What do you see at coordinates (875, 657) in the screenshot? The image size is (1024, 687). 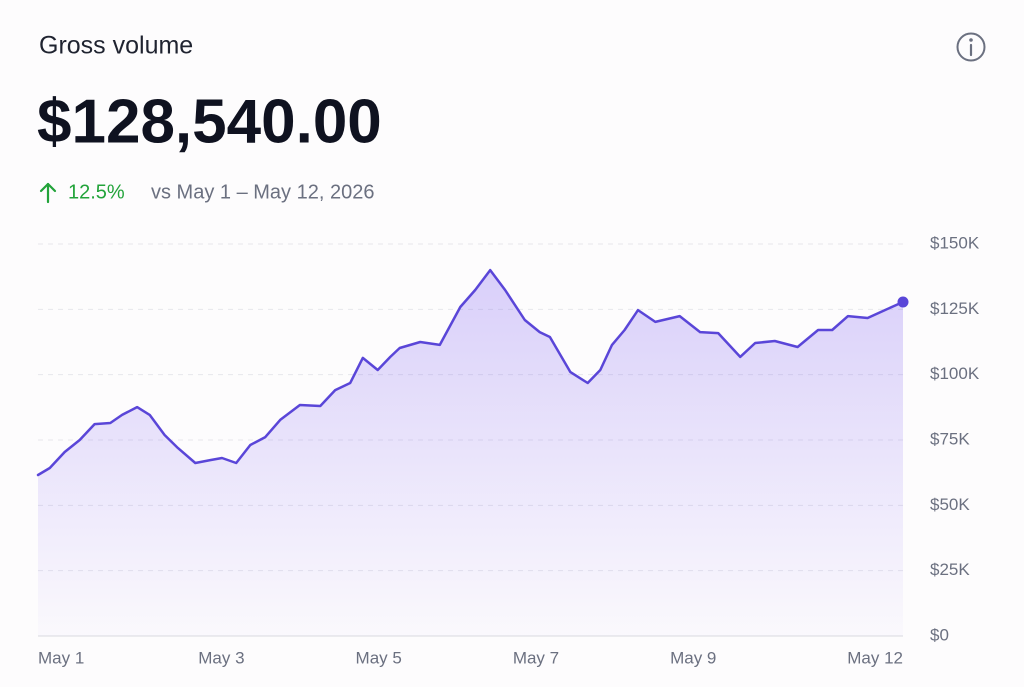 I see `x-tick-label: May 12` at bounding box center [875, 657].